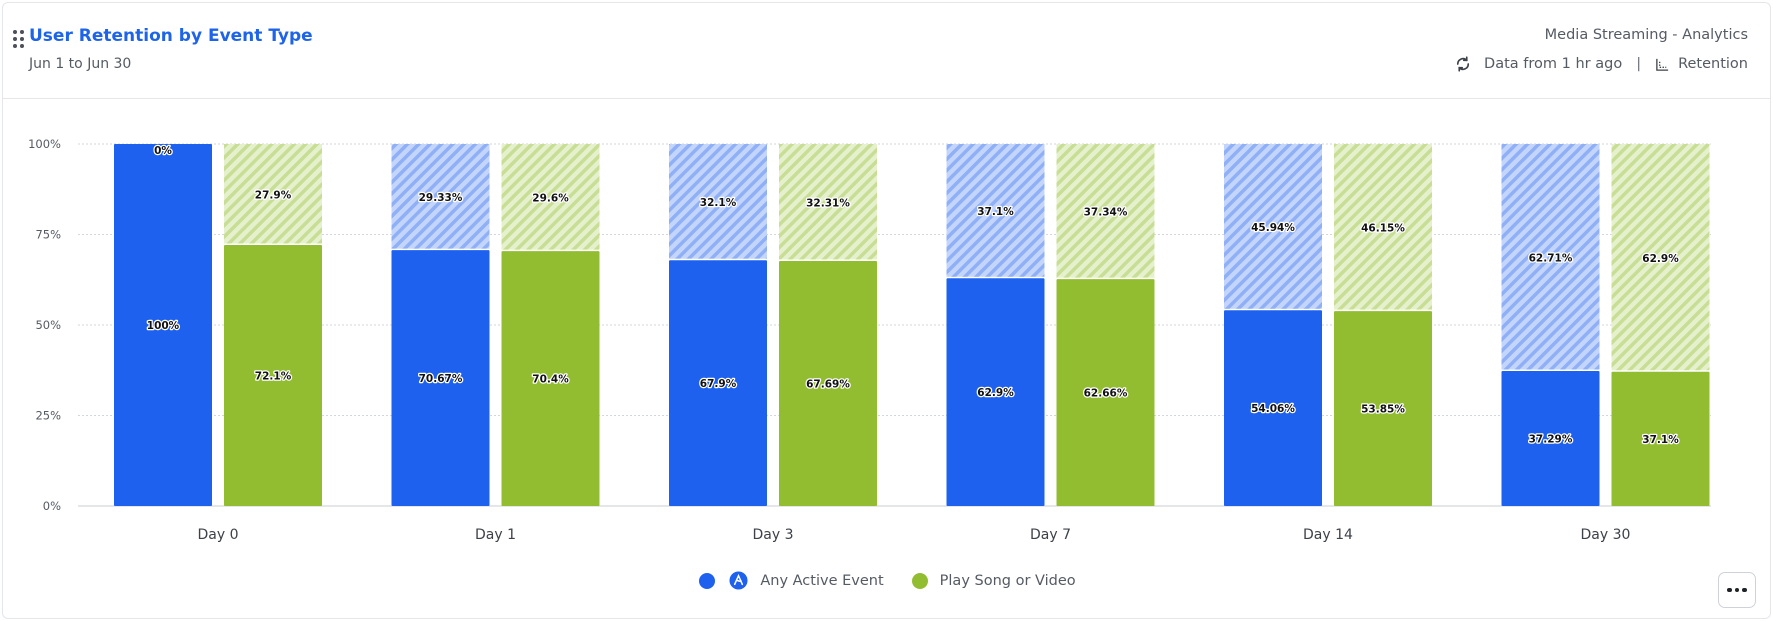 The width and height of the screenshot is (1773, 621). I want to click on retained-value-label: 72.1%, so click(273, 376).